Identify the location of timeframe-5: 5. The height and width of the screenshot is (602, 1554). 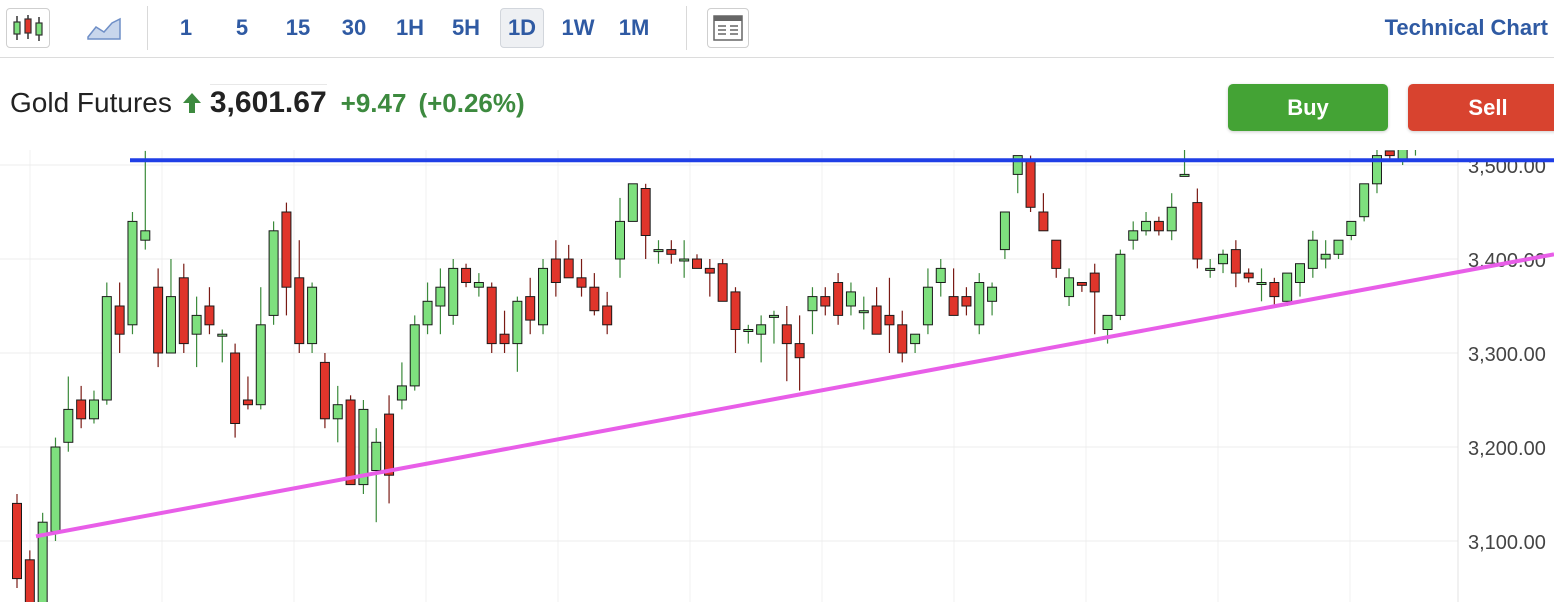
(242, 27).